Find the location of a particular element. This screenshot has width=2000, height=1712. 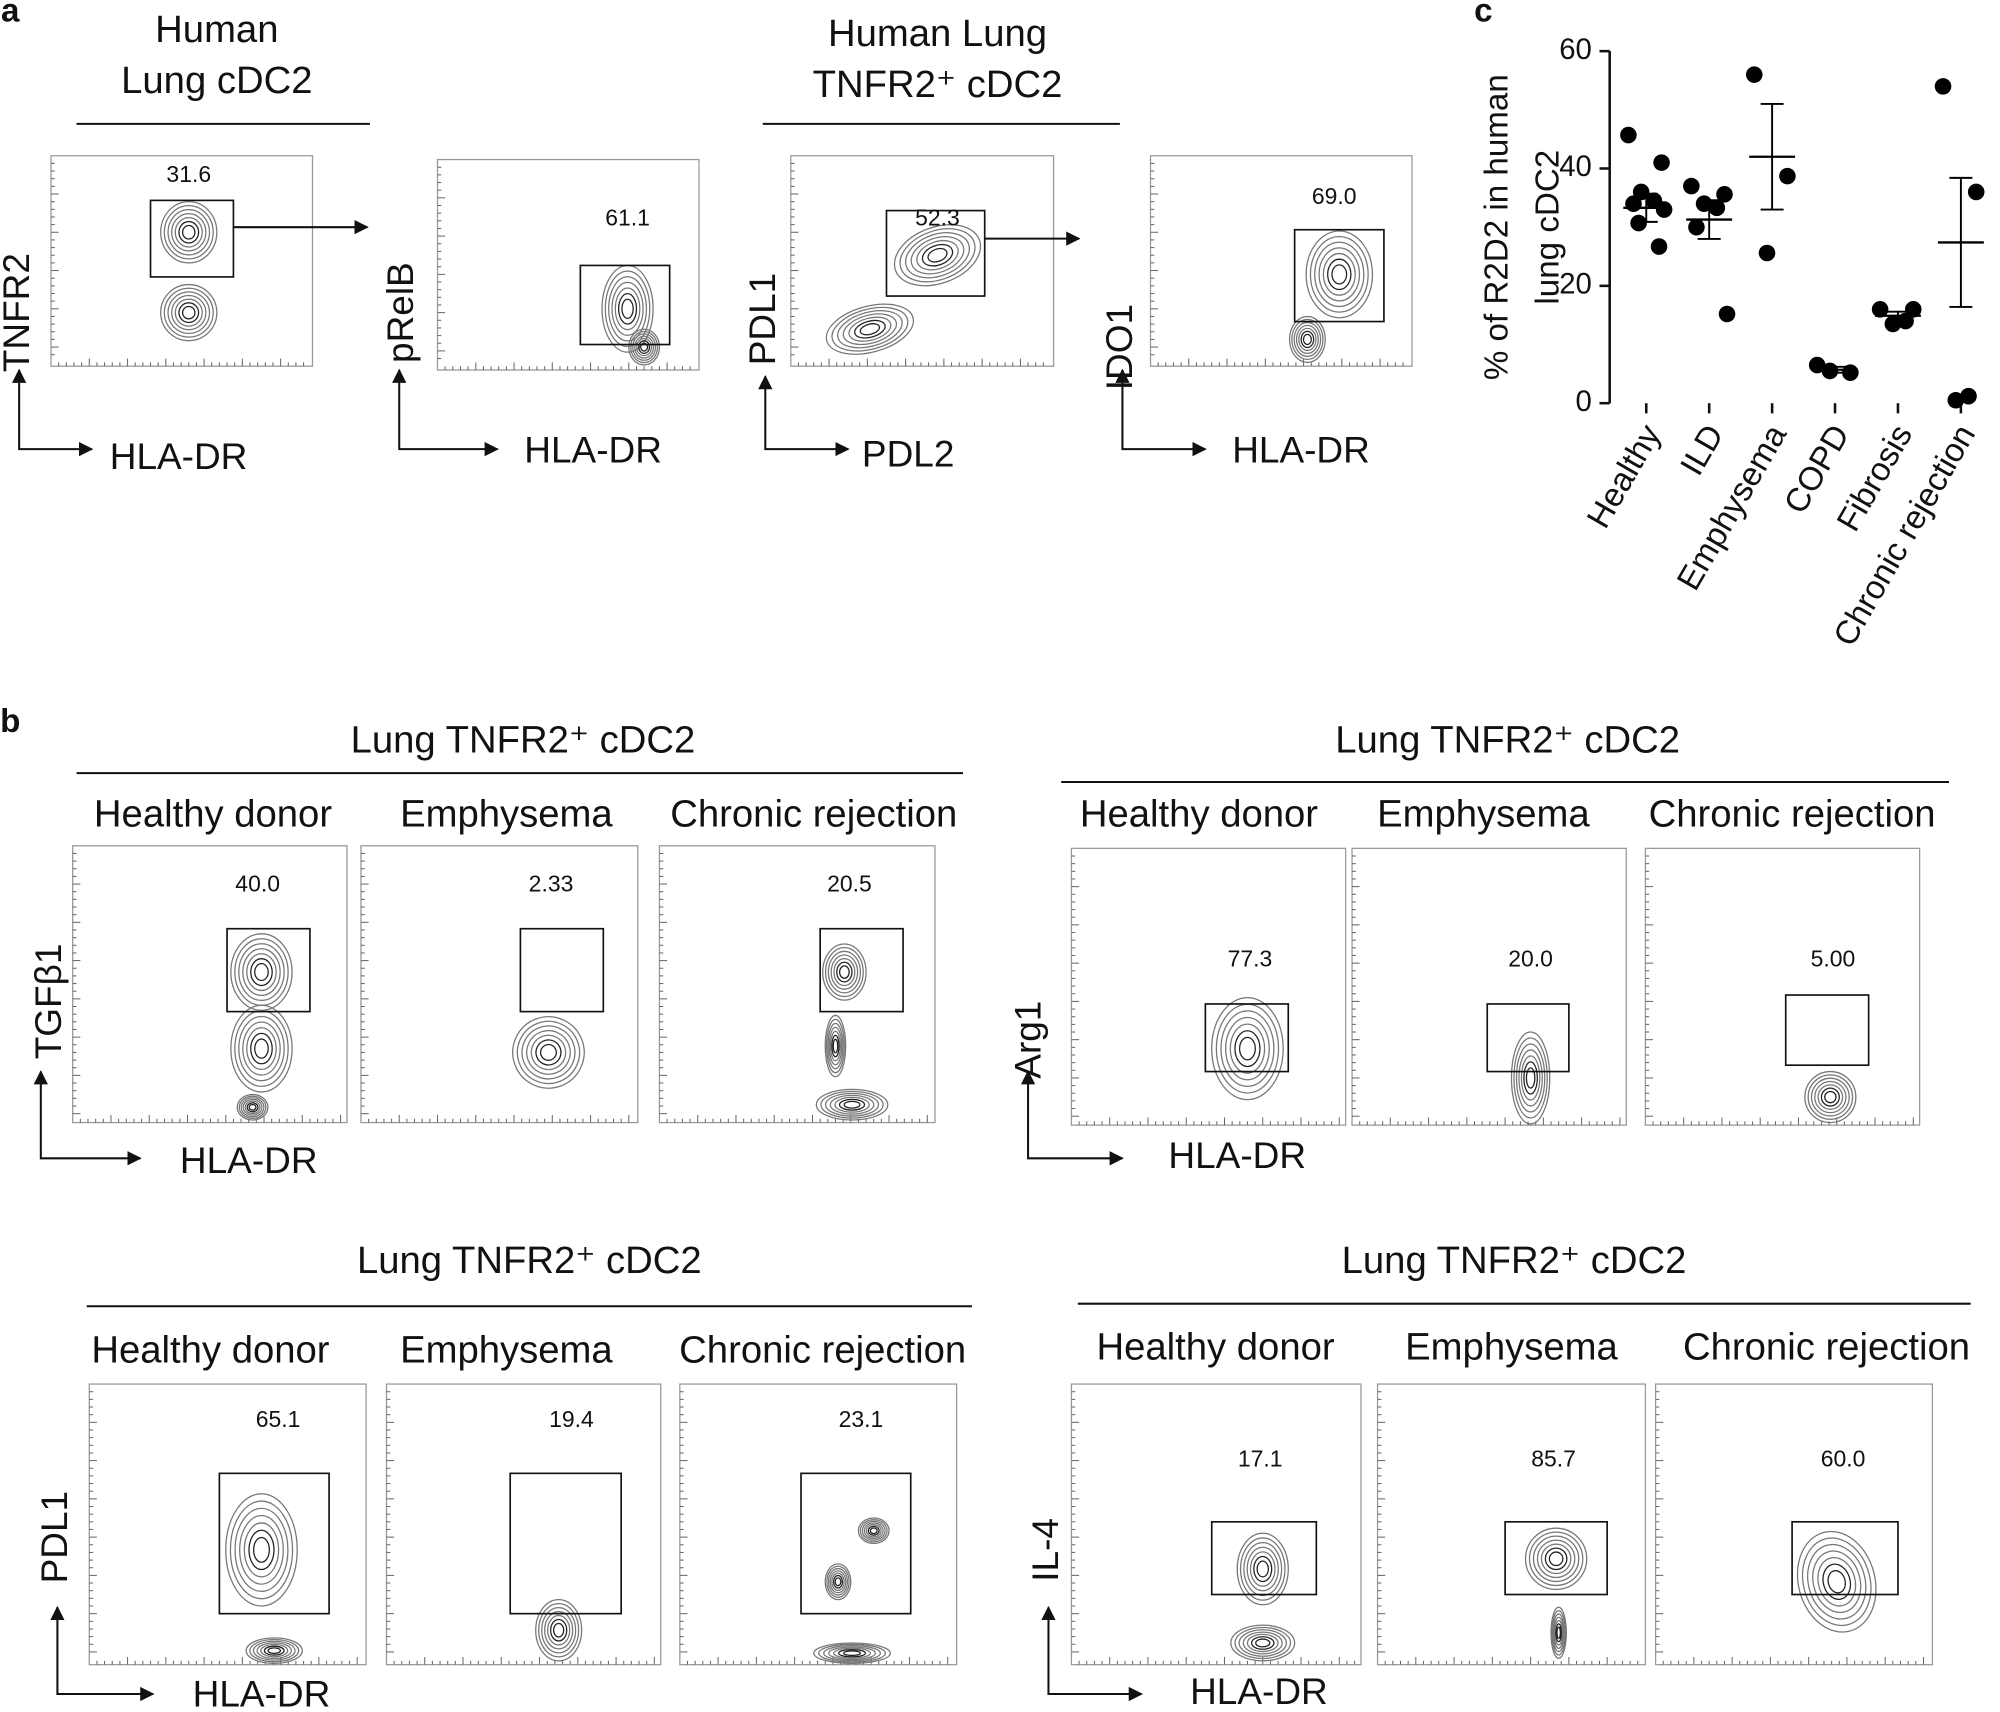

axis-label: IL-4 is located at coordinates (1045, 1550).